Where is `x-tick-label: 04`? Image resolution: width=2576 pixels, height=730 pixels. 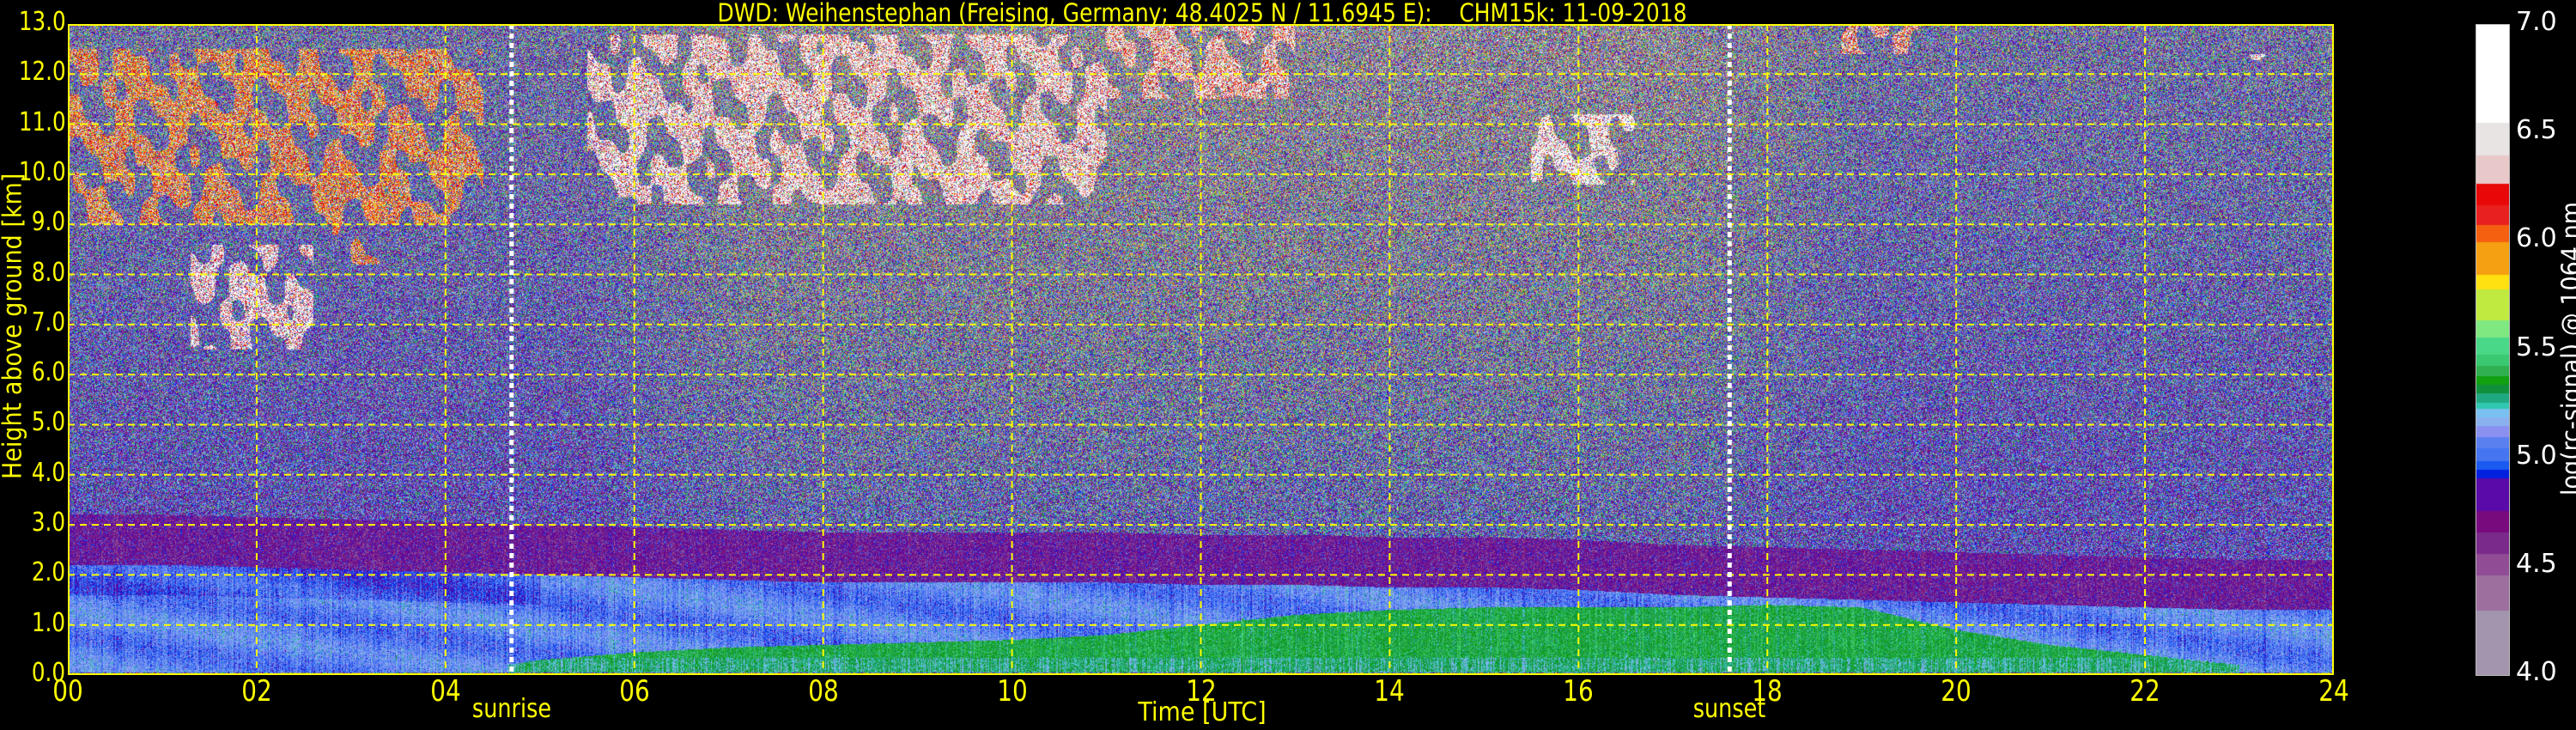
x-tick-label: 04 is located at coordinates (446, 691).